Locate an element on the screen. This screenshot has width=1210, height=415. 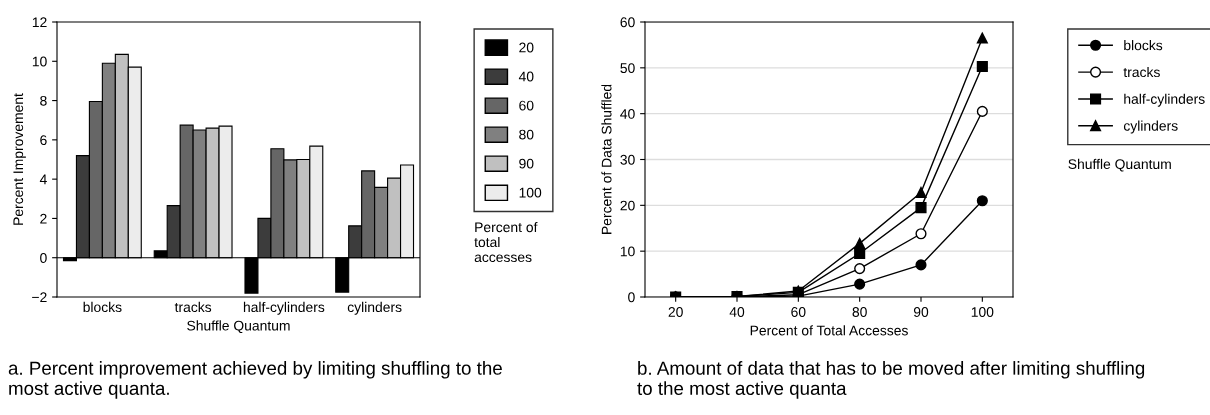
y-tick-label: 8 is located at coordinates (43, 100).